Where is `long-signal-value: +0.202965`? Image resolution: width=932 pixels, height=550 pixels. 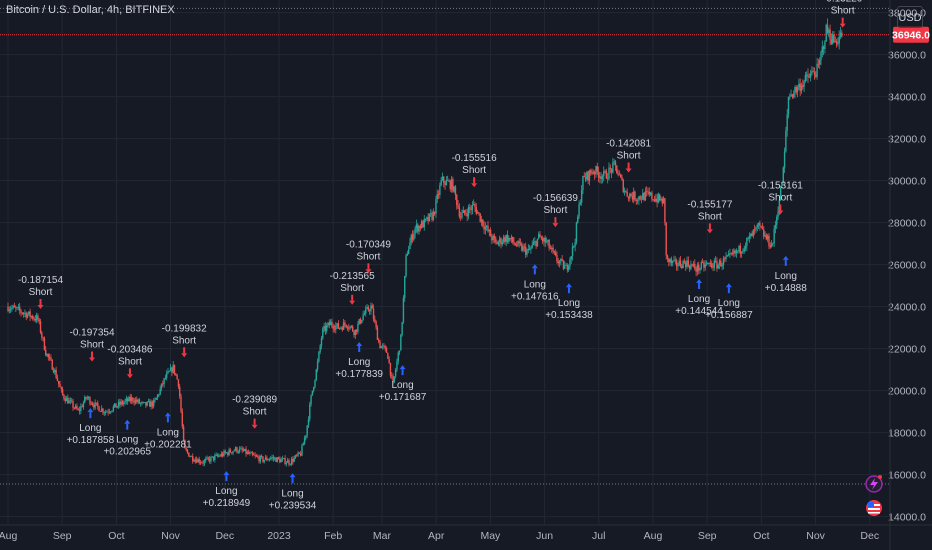 long-signal-value: +0.202965 is located at coordinates (127, 452).